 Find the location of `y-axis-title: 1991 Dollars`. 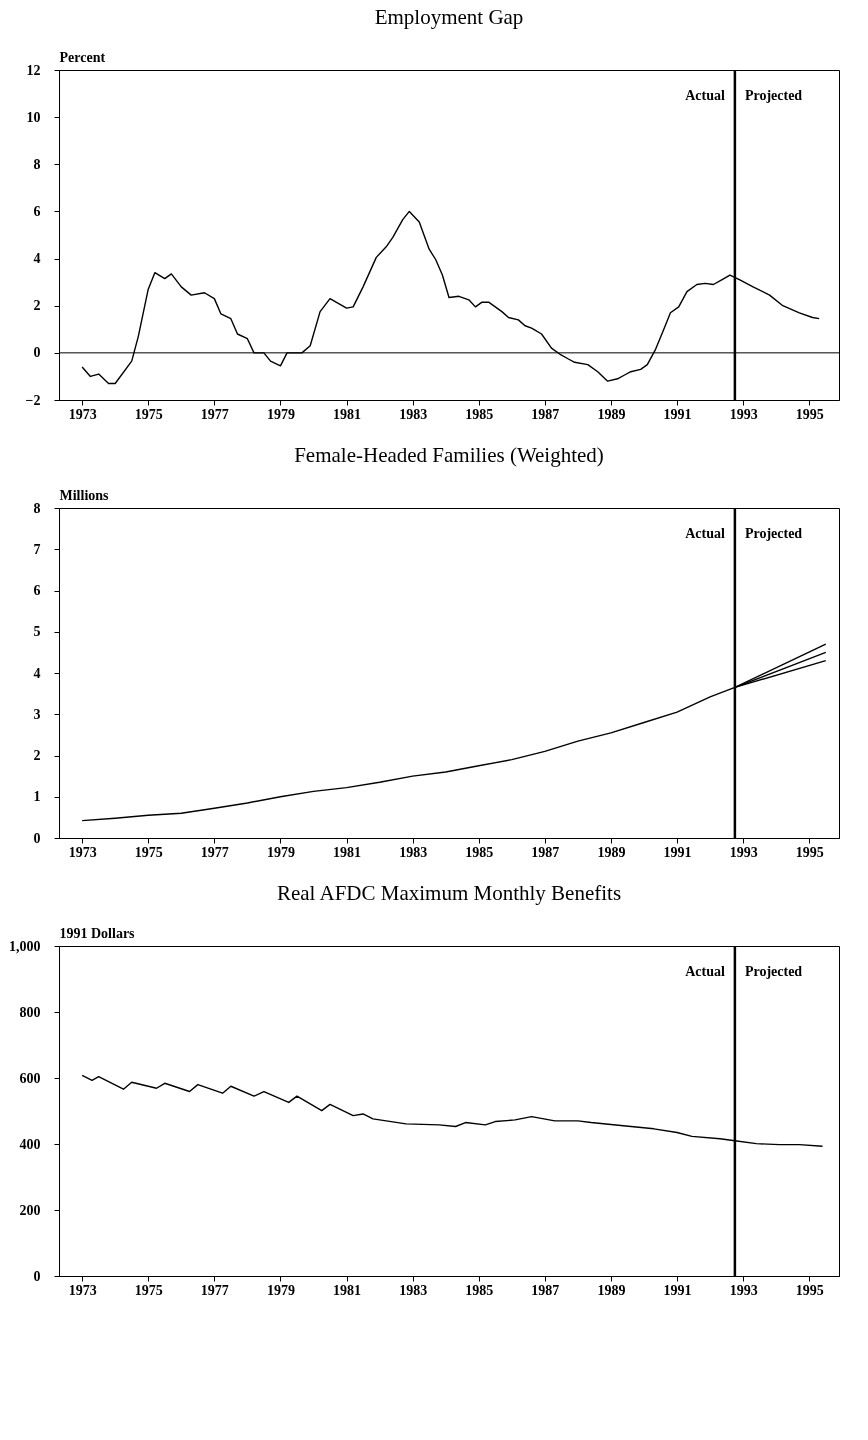

y-axis-title: 1991 Dollars is located at coordinates (97, 933).